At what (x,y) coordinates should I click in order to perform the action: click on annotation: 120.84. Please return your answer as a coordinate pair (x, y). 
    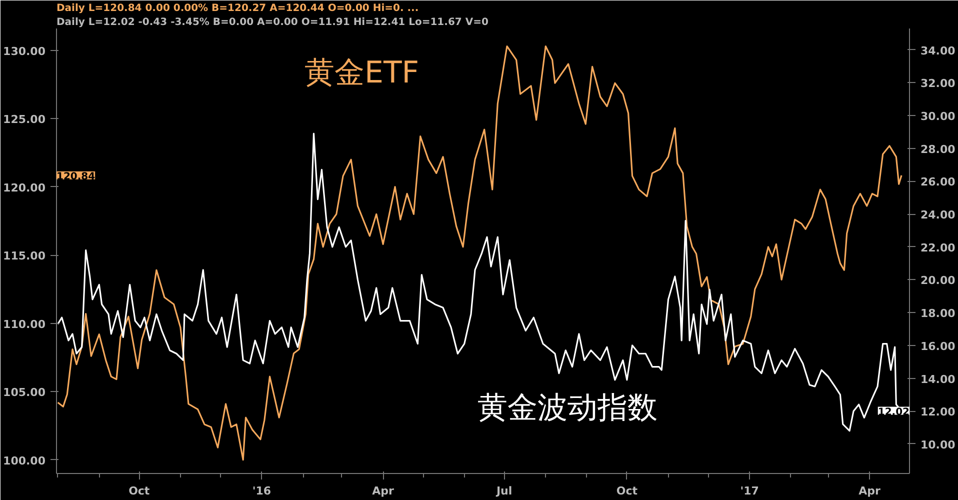
    Looking at the image, I should click on (76, 176).